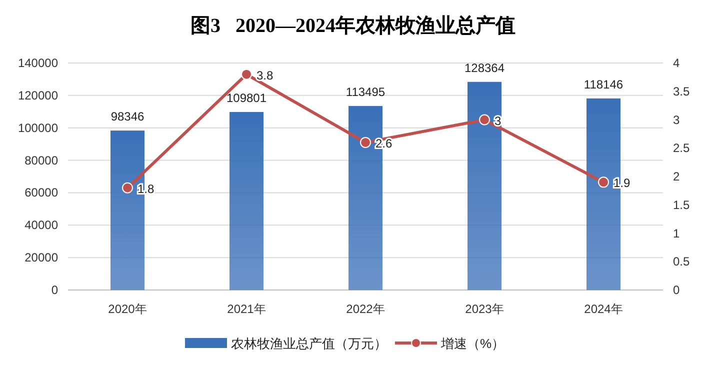 The height and width of the screenshot is (368, 706). Describe the element at coordinates (676, 177) in the screenshot. I see `y2-tick-label: 2` at that location.